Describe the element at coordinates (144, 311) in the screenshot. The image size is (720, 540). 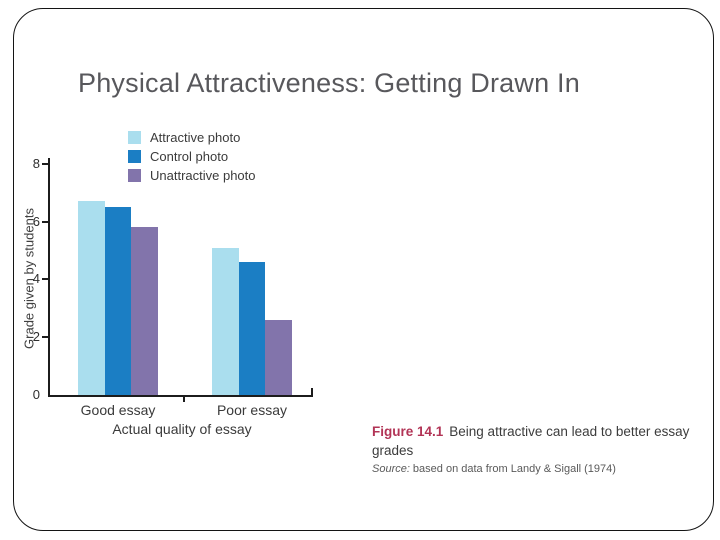
I see `bar-good-essay-unattractive-photo` at that location.